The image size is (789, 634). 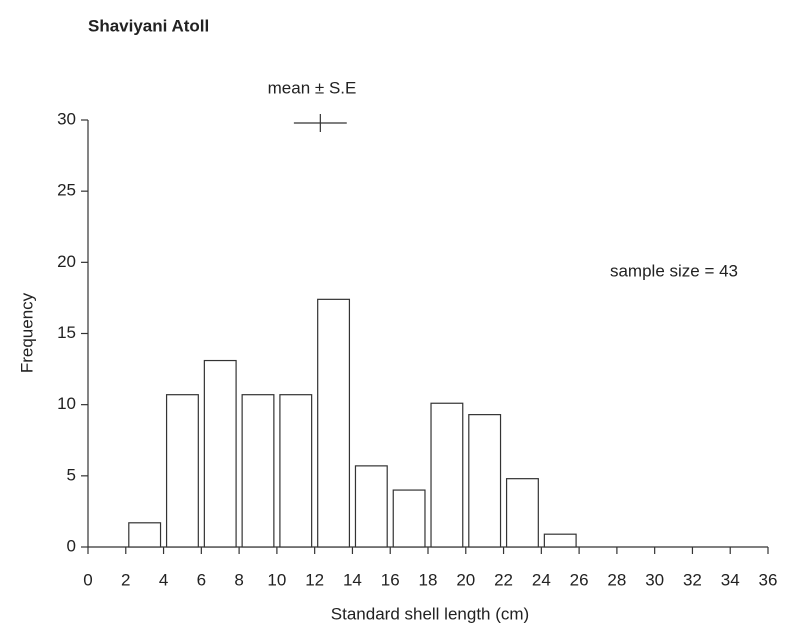 What do you see at coordinates (312, 87) in the screenshot?
I see `error-bar-label: mean ± S.E` at bounding box center [312, 87].